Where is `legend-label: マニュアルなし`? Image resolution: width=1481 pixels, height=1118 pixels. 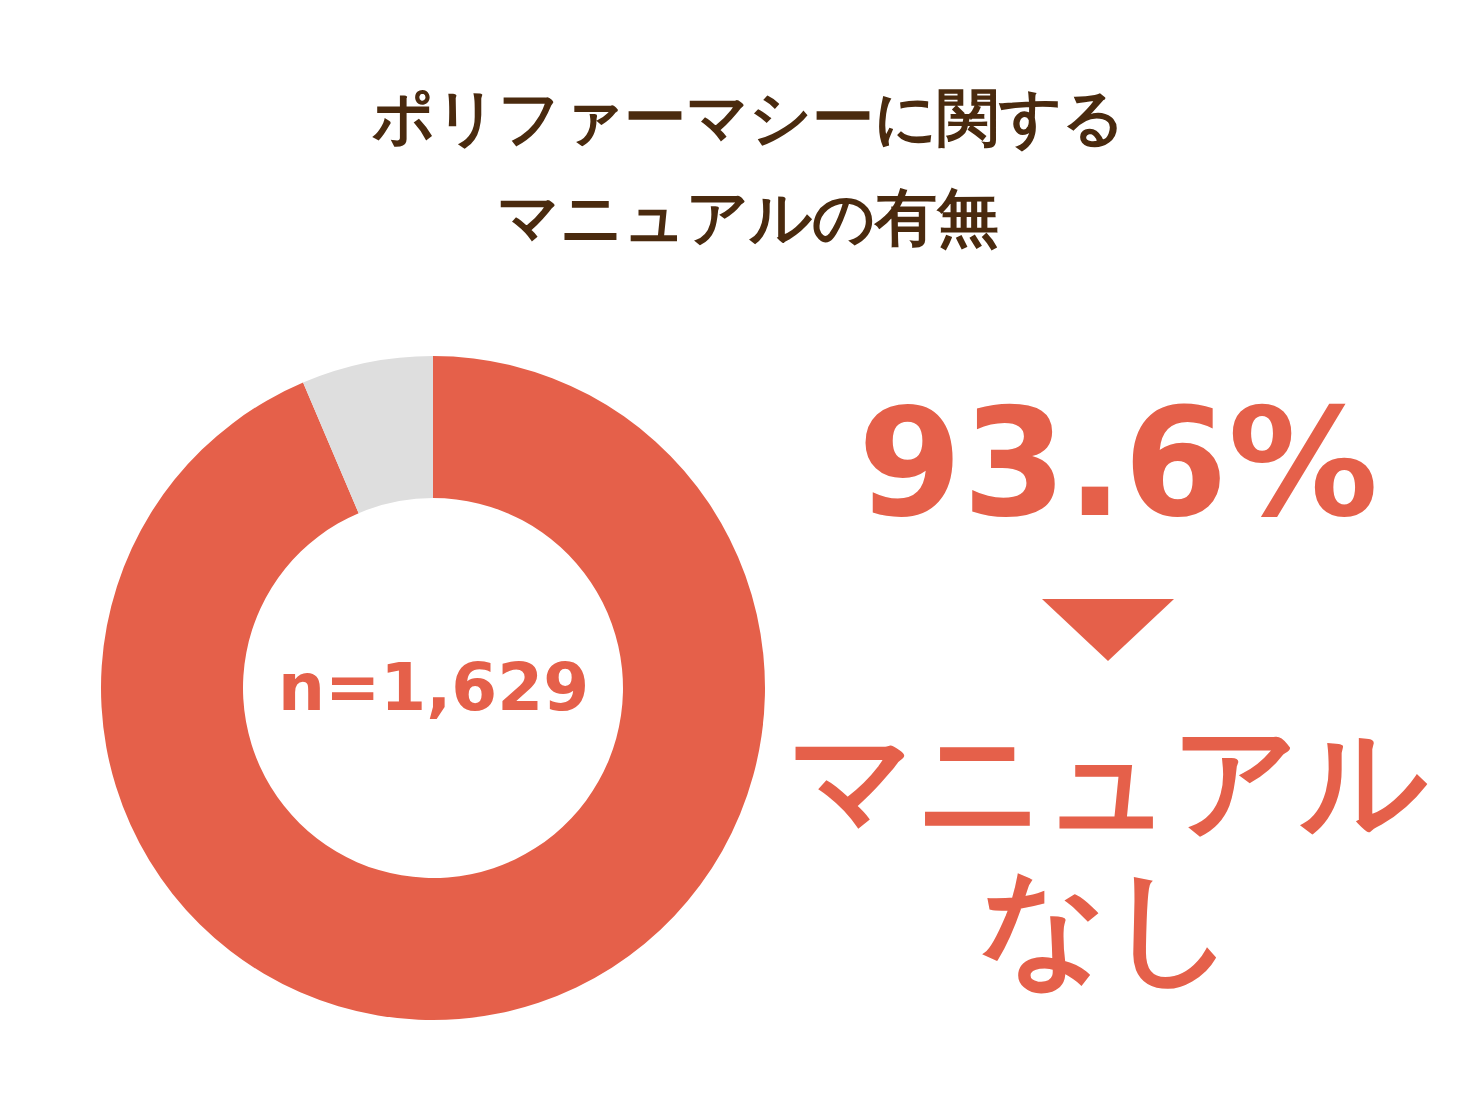 legend-label: マニュアルなし is located at coordinates (1108, 853).